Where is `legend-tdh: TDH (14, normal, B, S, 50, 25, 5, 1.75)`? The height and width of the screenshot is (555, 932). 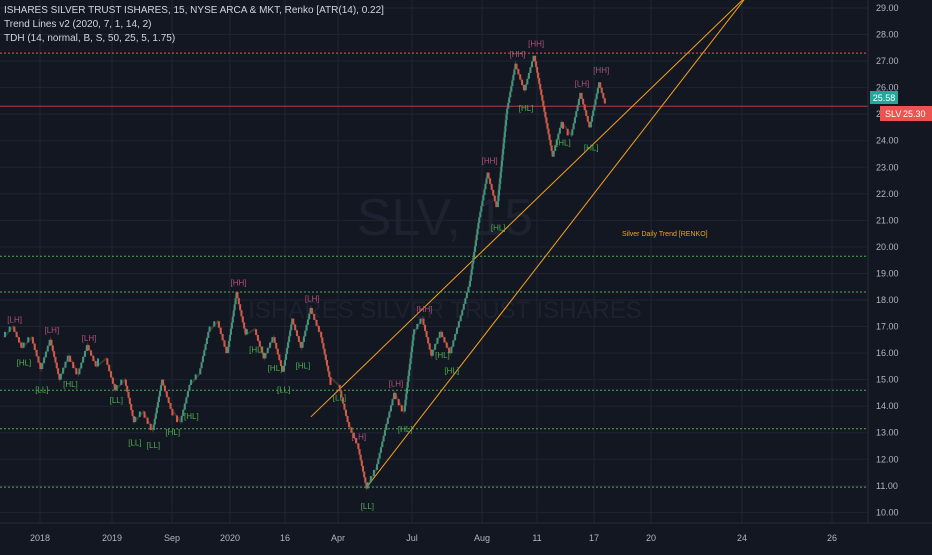
legend-tdh: TDH (14, normal, B, S, 50, 25, 5, 1.75) is located at coordinates (90, 38).